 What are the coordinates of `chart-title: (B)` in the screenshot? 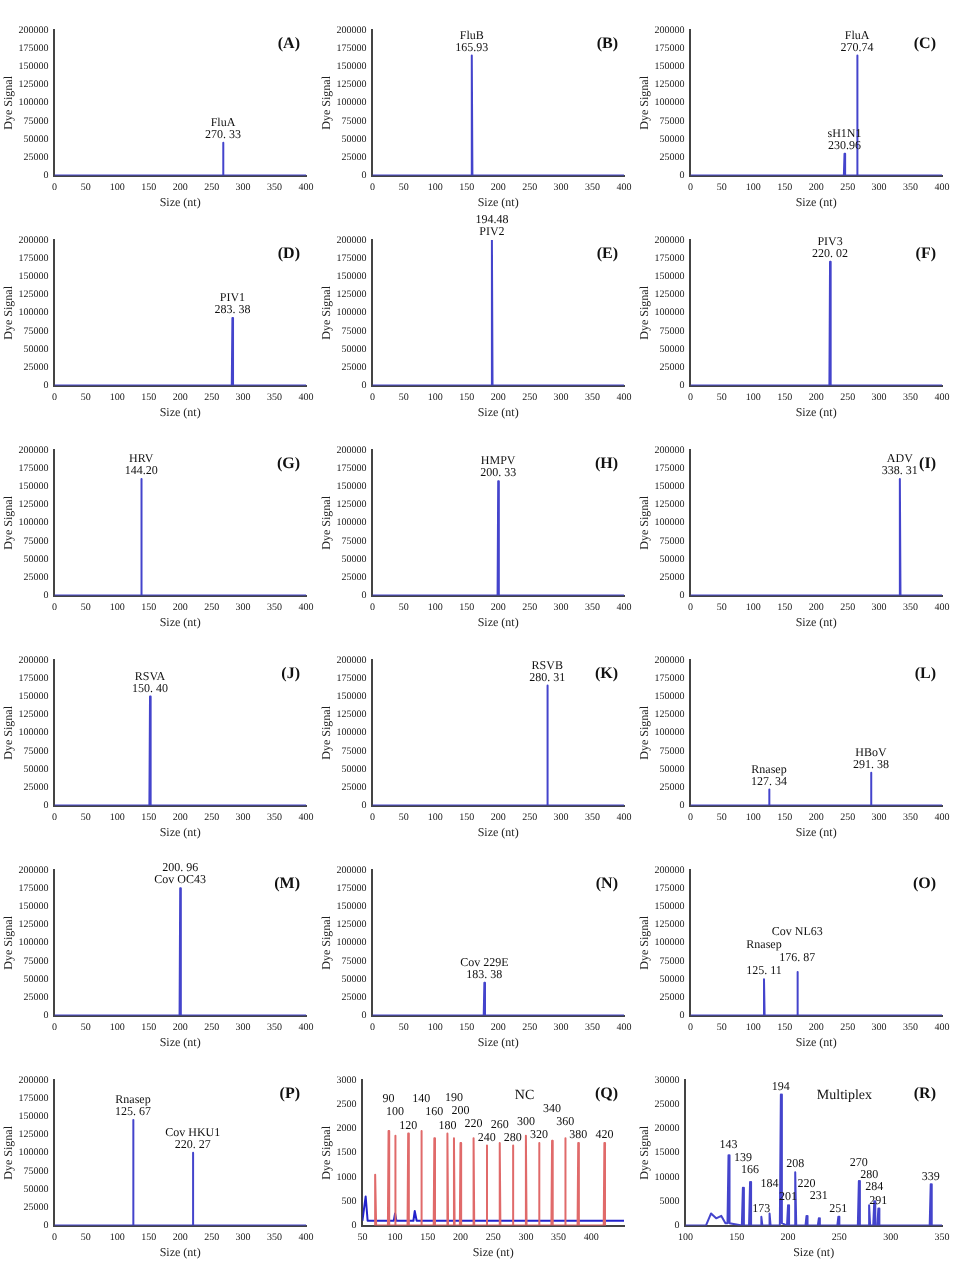 It's located at (607, 43).